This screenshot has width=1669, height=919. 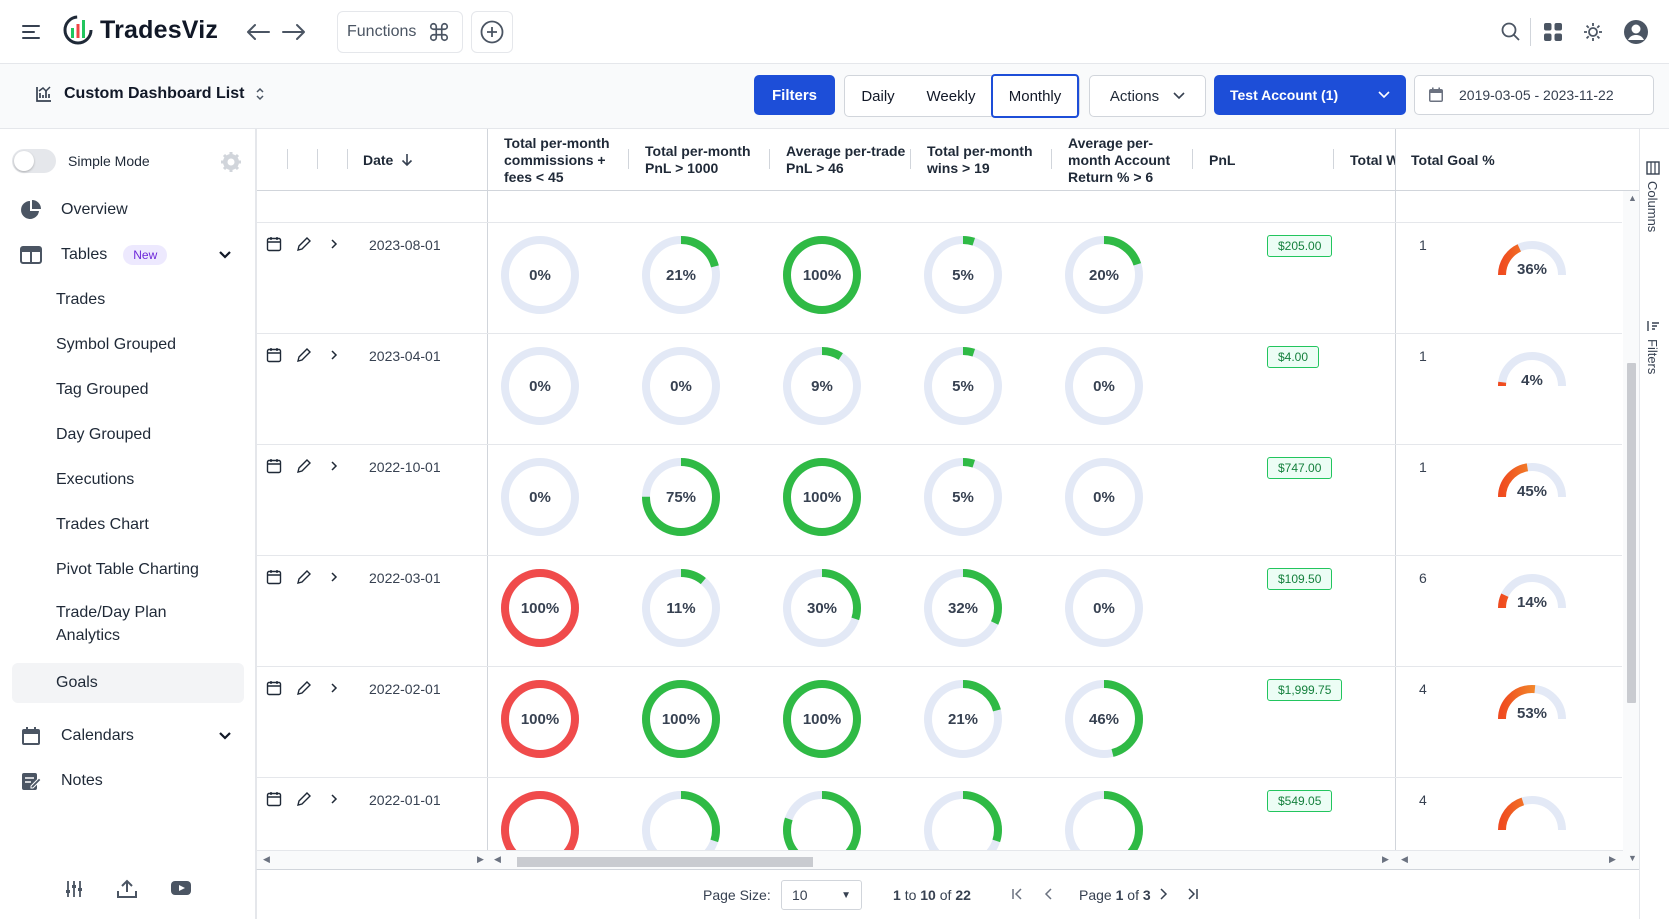 I want to click on table-row: 2022-01-01 $549.05 4, so click(x=939, y=814).